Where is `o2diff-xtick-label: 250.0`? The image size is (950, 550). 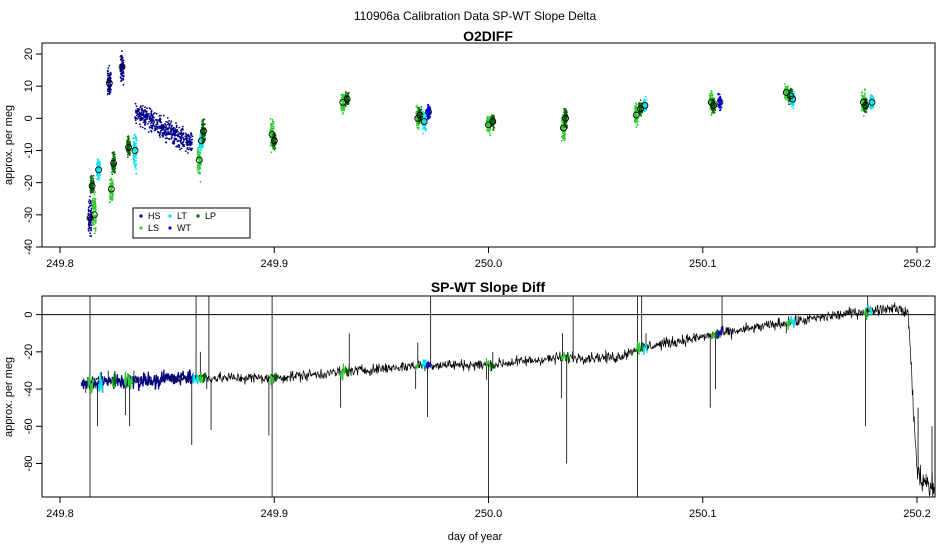 o2diff-xtick-label: 250.0 is located at coordinates (489, 264).